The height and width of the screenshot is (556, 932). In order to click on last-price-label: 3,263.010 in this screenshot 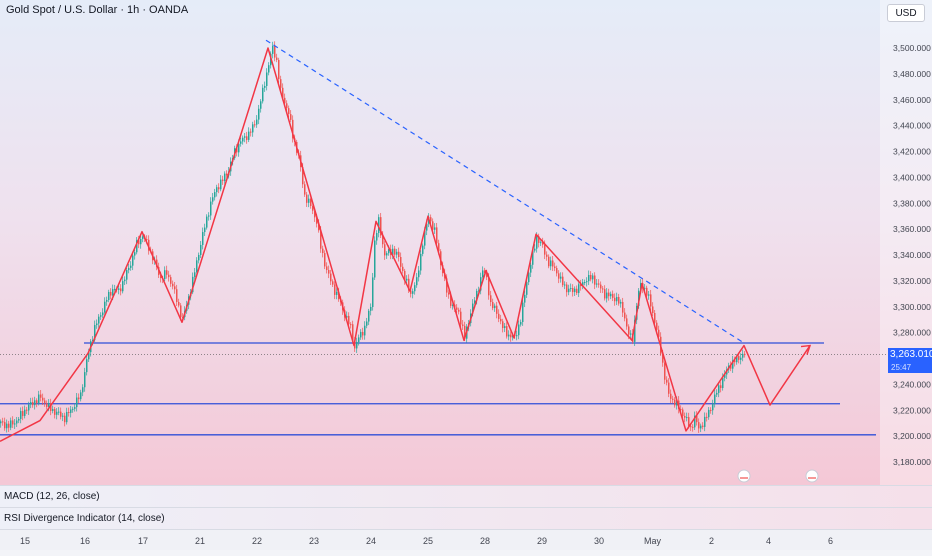, I will do `click(910, 355)`.